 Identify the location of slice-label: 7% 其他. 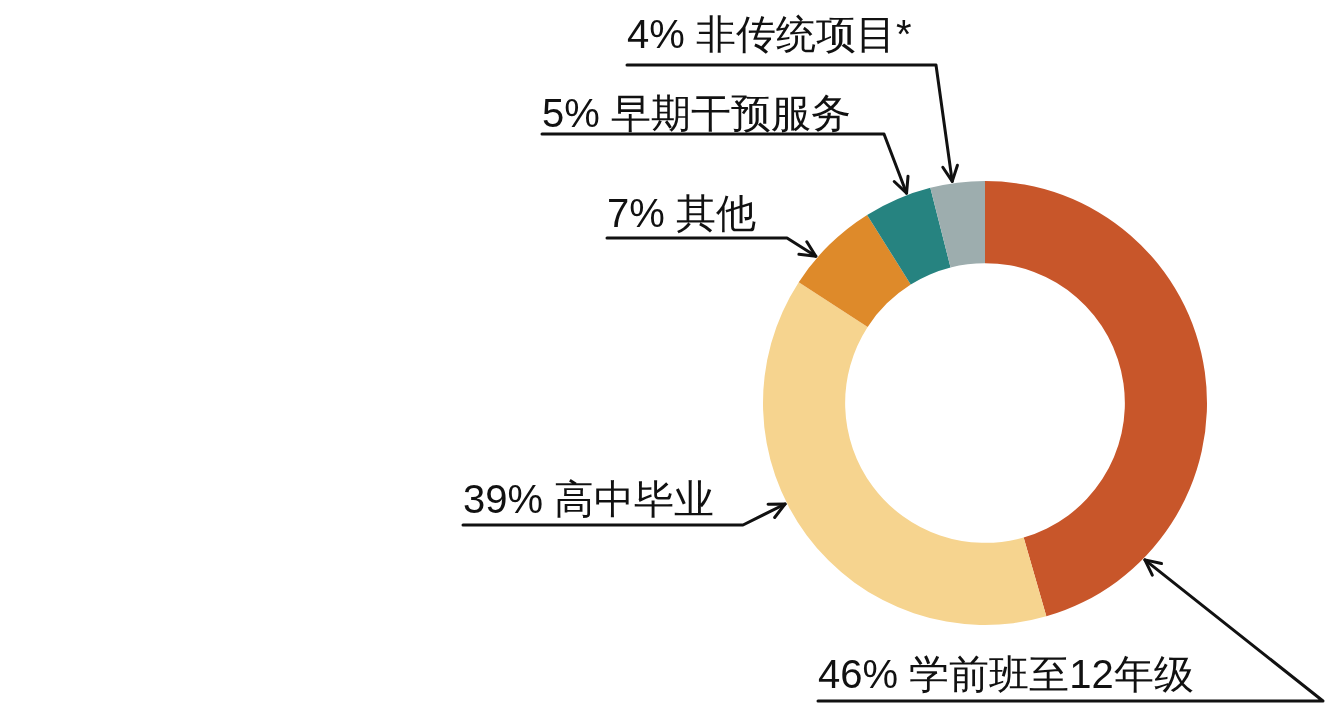
(681, 213).